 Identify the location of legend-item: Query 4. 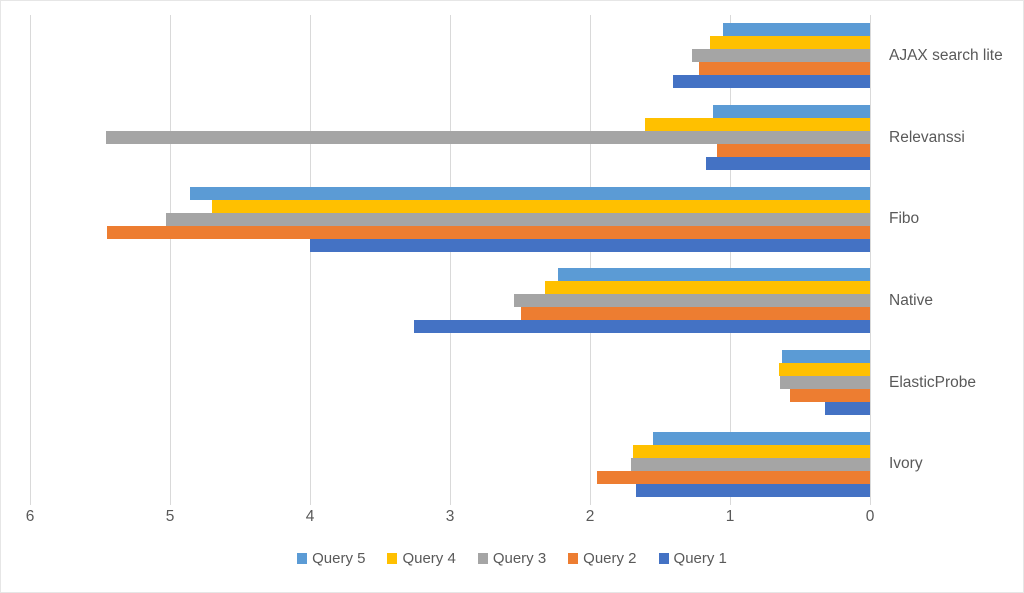
(421, 558).